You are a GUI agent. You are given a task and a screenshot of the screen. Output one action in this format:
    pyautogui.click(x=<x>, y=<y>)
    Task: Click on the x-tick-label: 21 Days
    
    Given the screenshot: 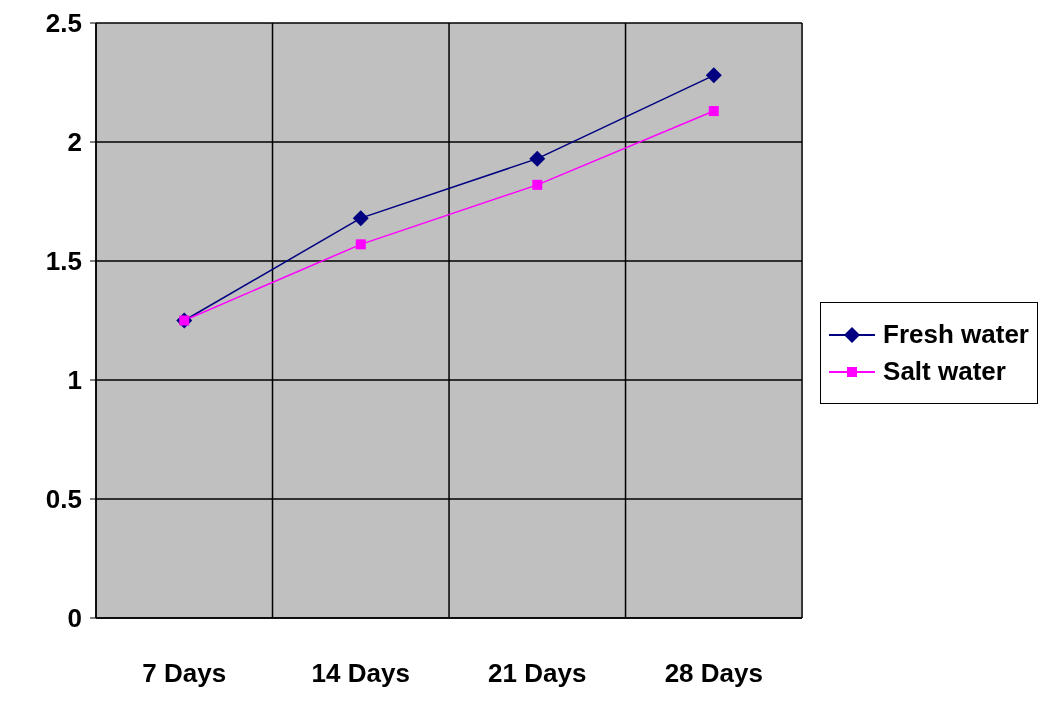 What is the action you would take?
    pyautogui.click(x=537, y=673)
    